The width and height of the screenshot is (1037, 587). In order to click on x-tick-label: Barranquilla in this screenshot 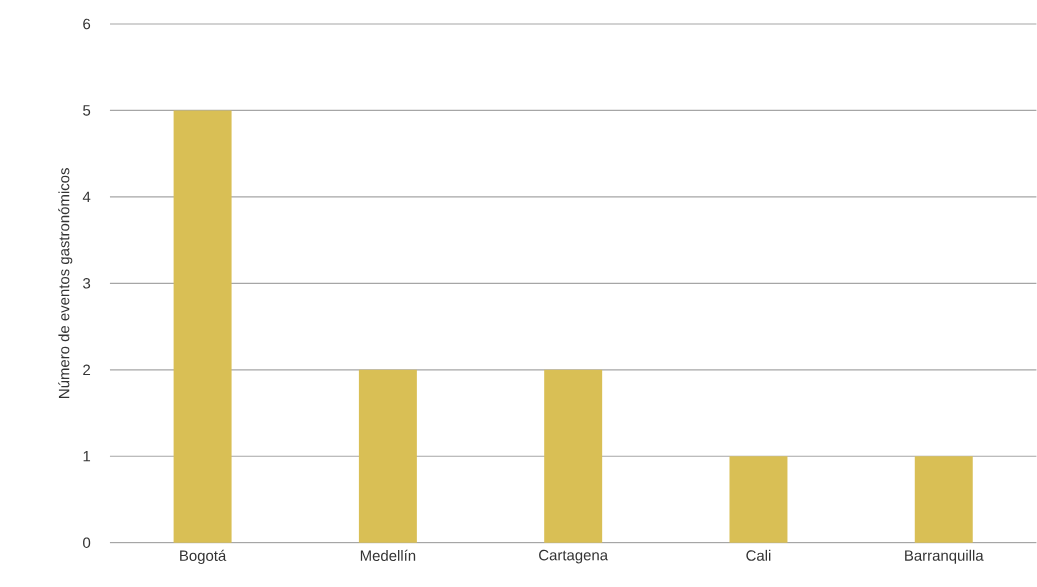, I will do `click(944, 557)`.